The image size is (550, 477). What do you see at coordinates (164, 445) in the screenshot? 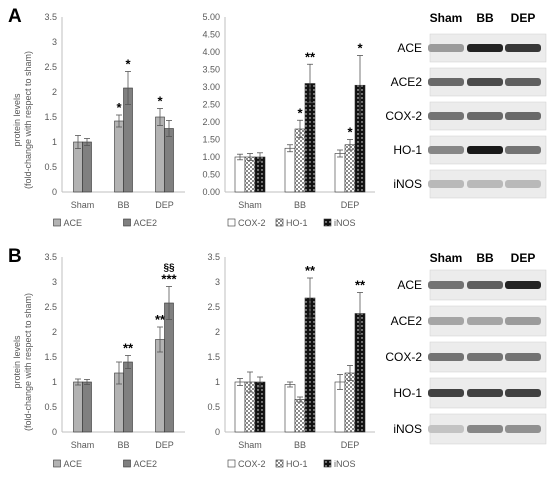
I see `x-tick-label: DEP` at bounding box center [164, 445].